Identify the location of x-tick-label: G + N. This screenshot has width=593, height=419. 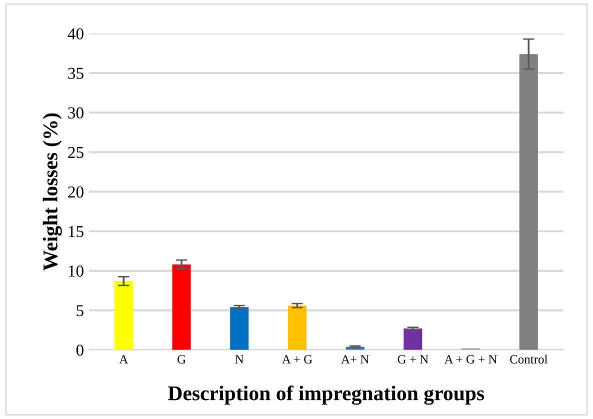
(413, 359).